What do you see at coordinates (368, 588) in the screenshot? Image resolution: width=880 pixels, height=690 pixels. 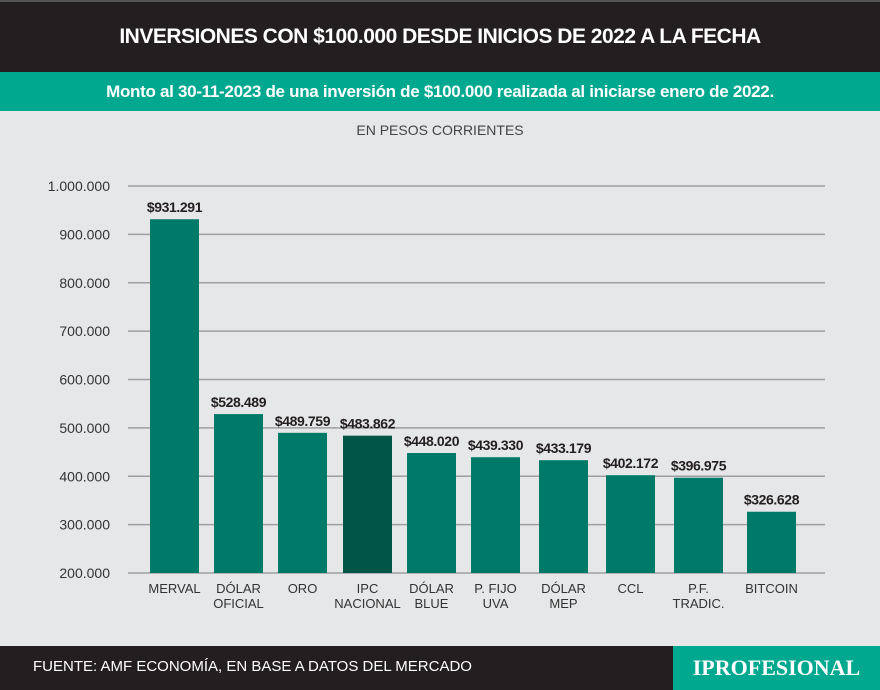 I see `x-tick-label: IPC` at bounding box center [368, 588].